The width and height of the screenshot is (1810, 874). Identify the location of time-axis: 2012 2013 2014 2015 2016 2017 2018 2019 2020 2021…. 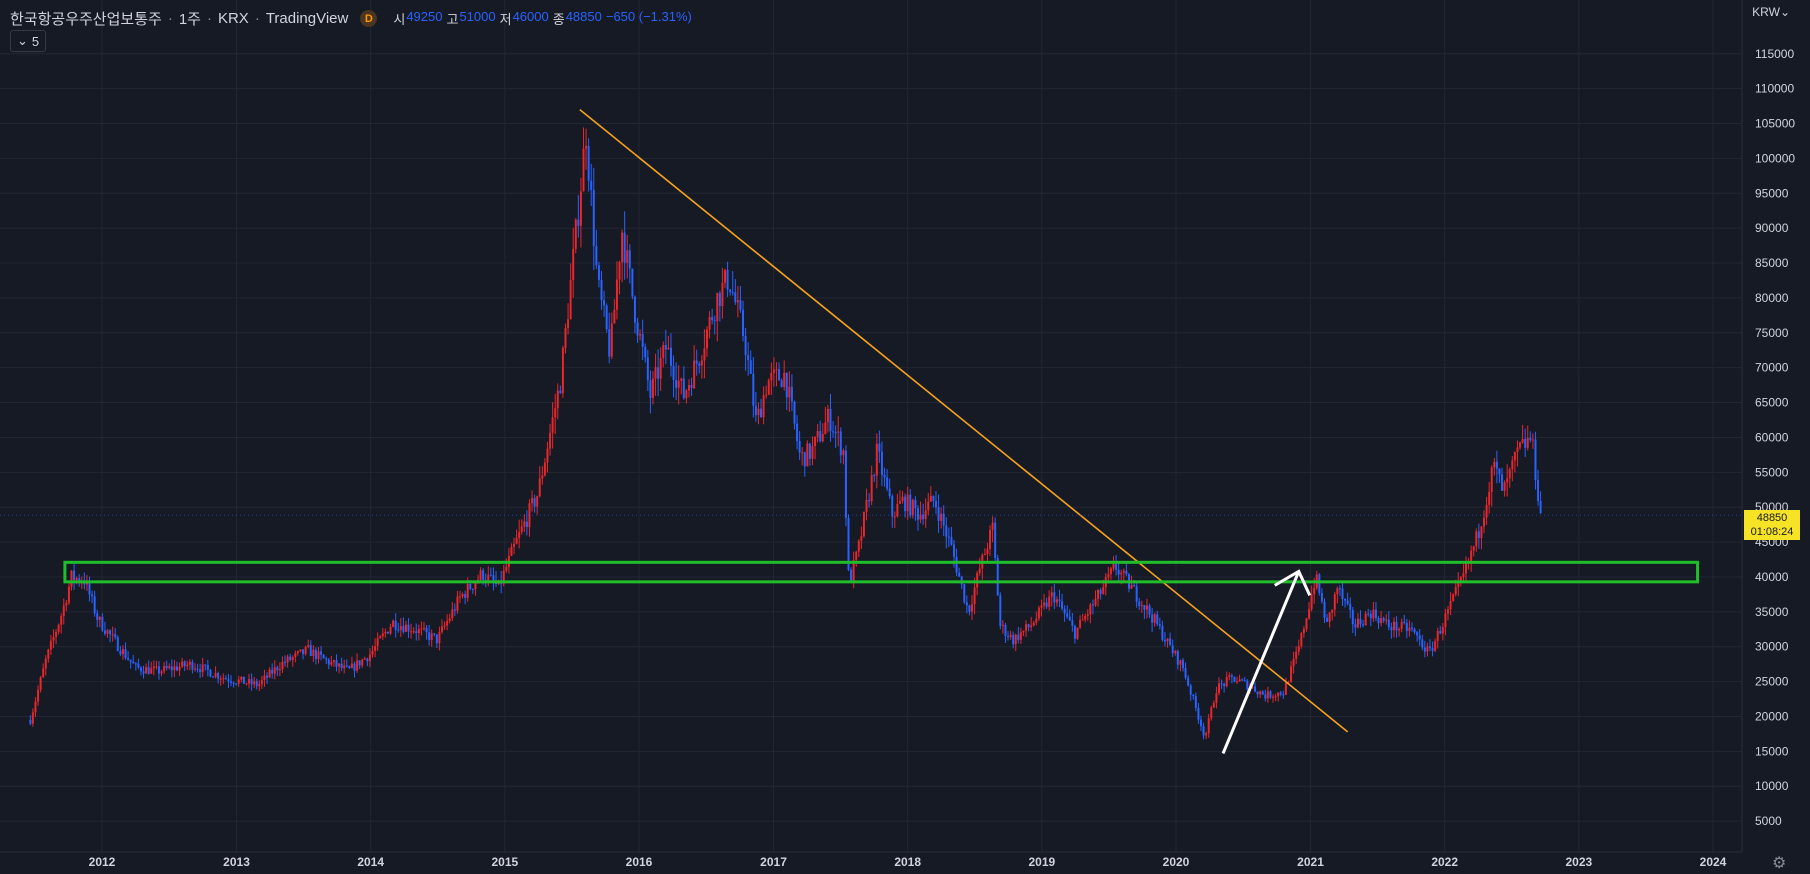
(871, 860).